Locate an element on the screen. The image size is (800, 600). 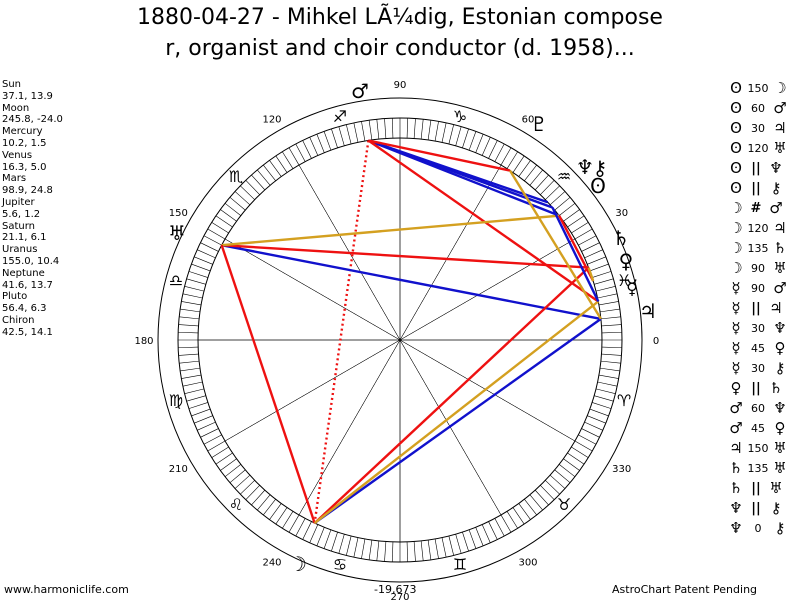
aspect-planet1-icon: ☽ is located at coordinates (736, 228).